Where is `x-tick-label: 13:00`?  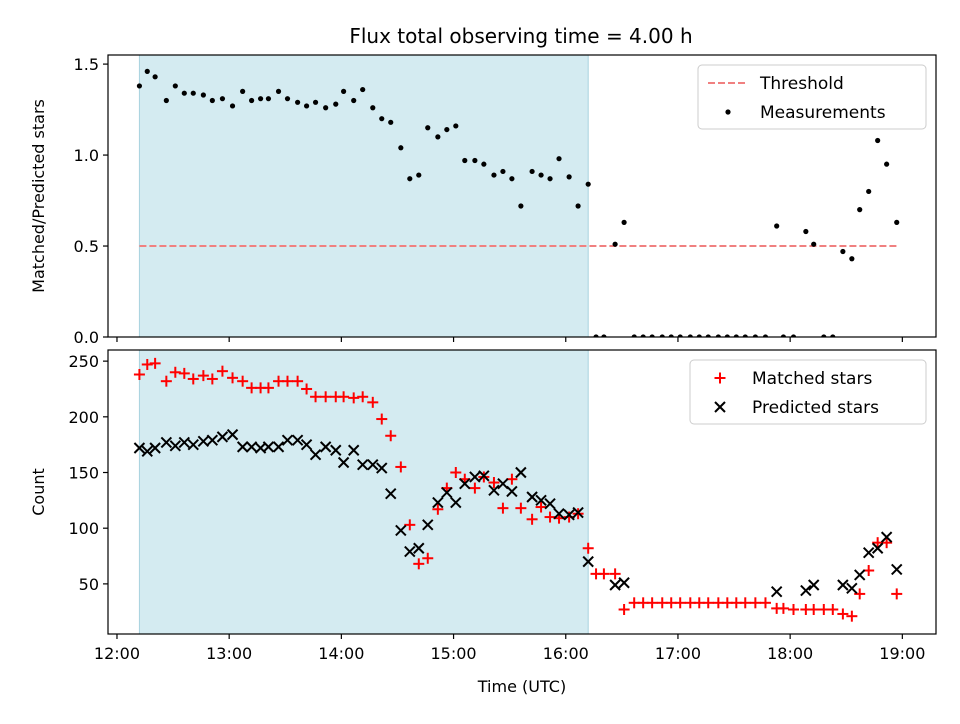
x-tick-label: 13:00 is located at coordinates (229, 653).